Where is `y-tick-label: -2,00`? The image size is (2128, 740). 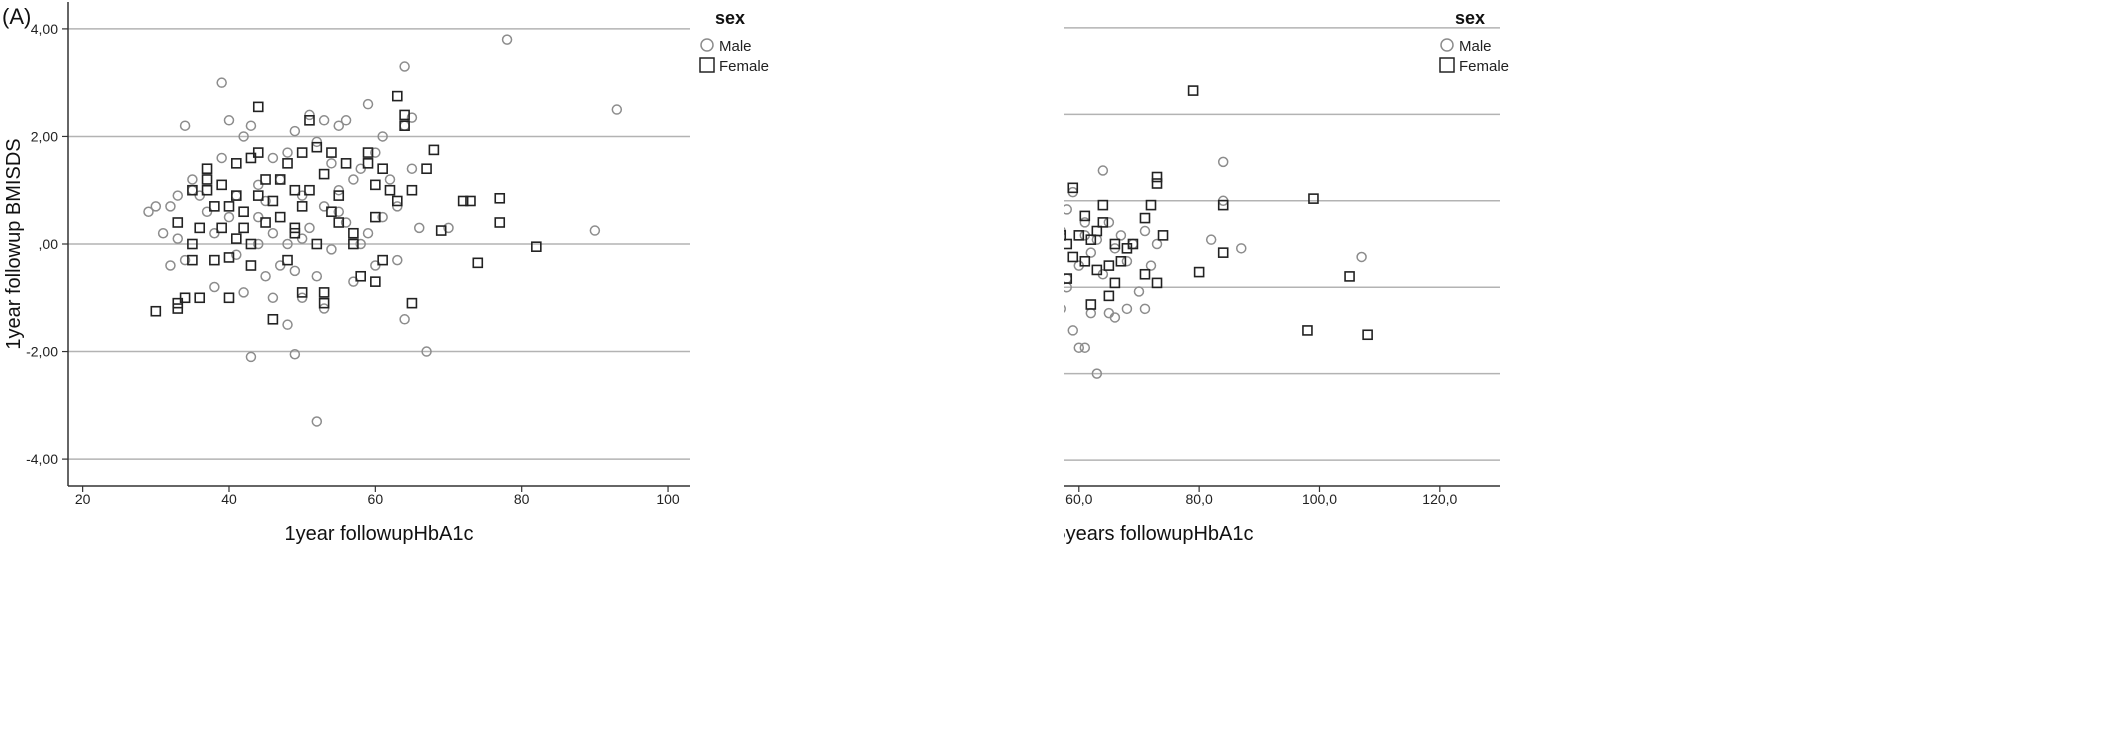
y-tick-label: -2,00 is located at coordinates (42, 352).